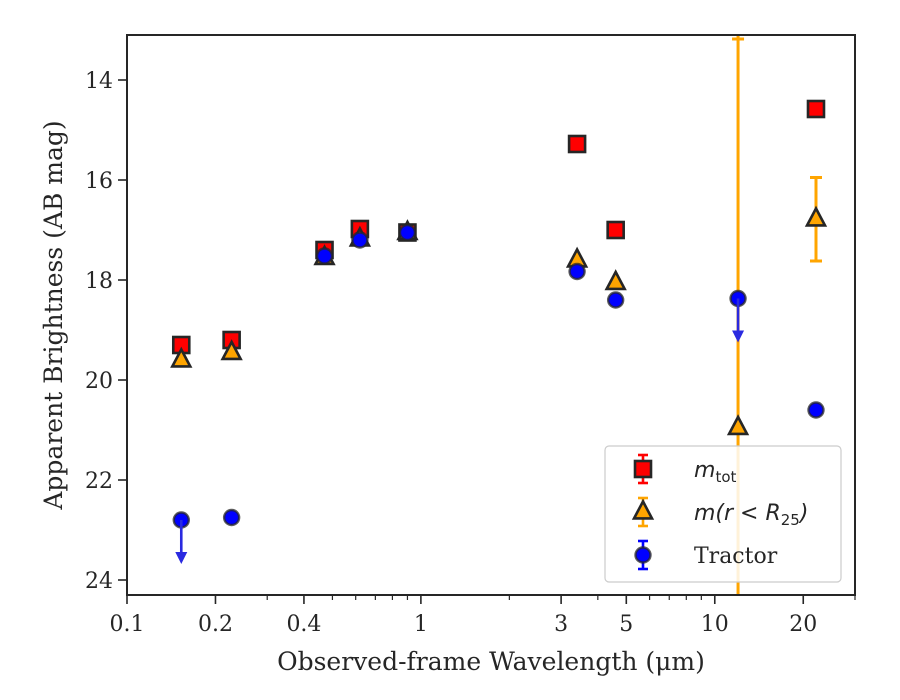 The image size is (900, 700). What do you see at coordinates (99, 581) in the screenshot?
I see `y-tick-label: 24` at bounding box center [99, 581].